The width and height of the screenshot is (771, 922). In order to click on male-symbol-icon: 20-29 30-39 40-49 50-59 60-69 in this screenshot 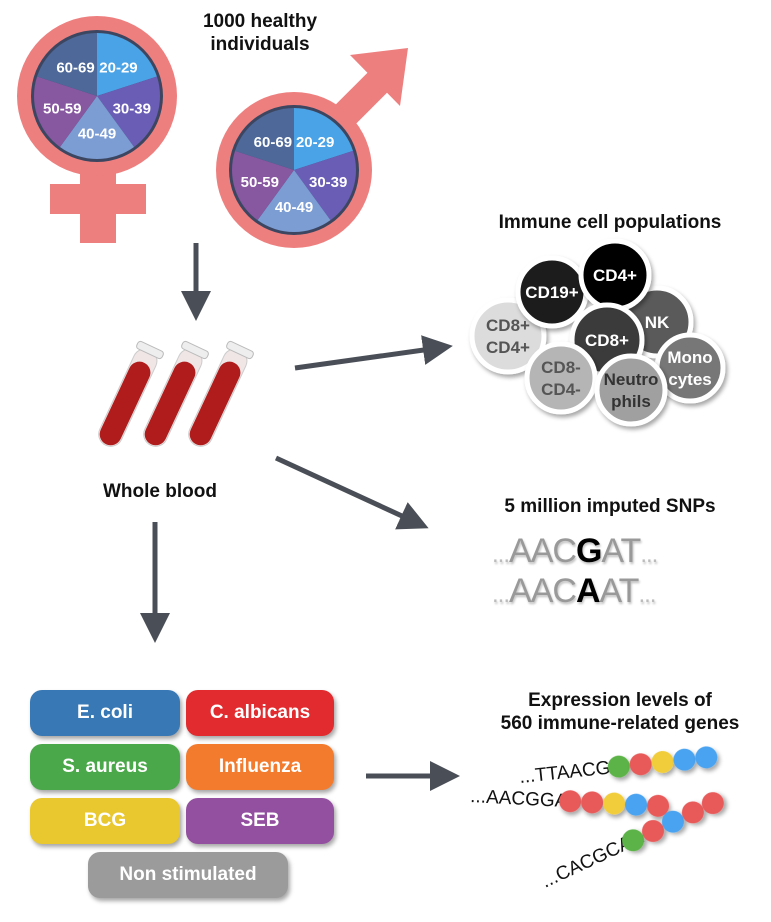, I will do `click(312, 148)`.